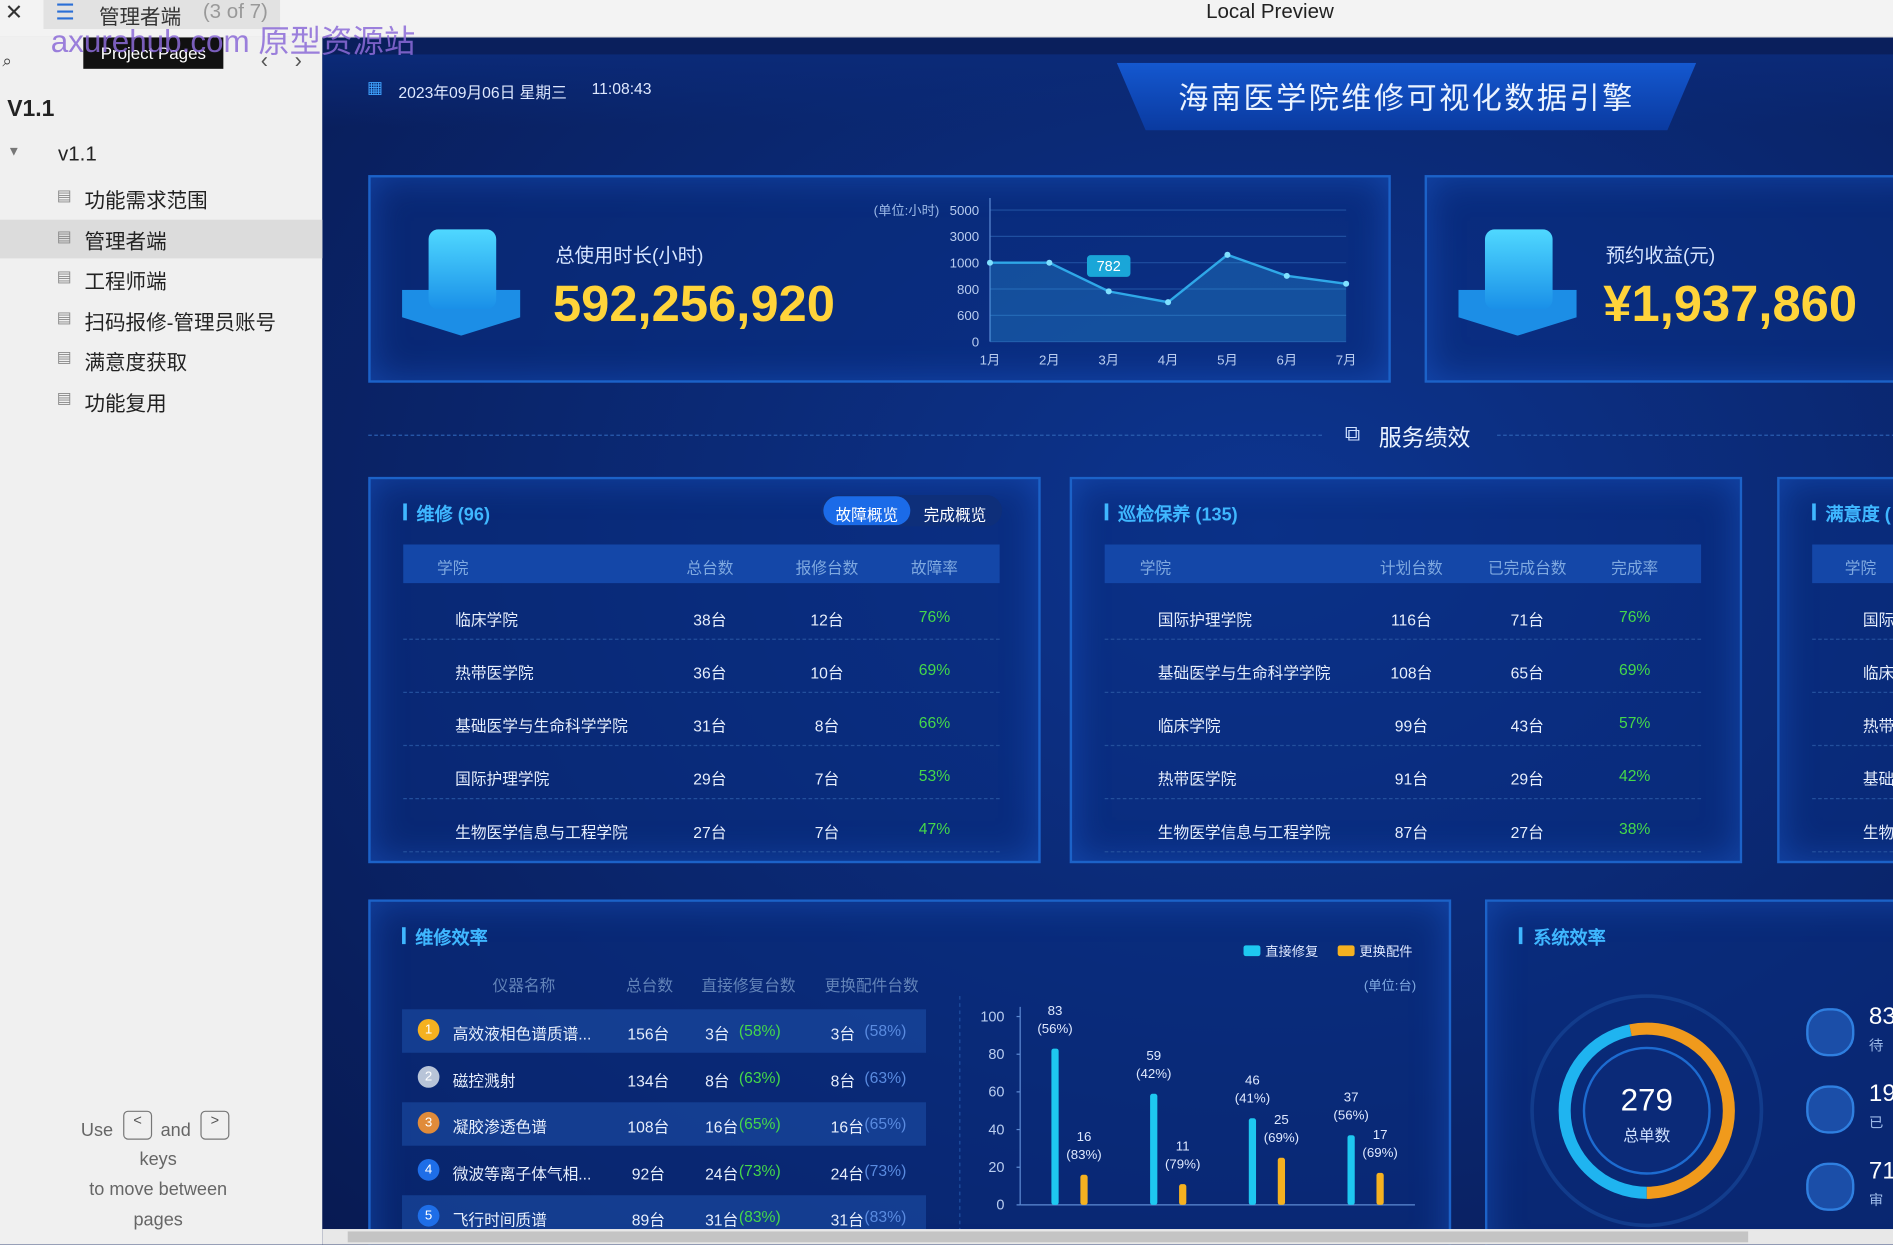  Describe the element at coordinates (648, 1127) in the screenshot. I see `table-cell: 108台` at that location.